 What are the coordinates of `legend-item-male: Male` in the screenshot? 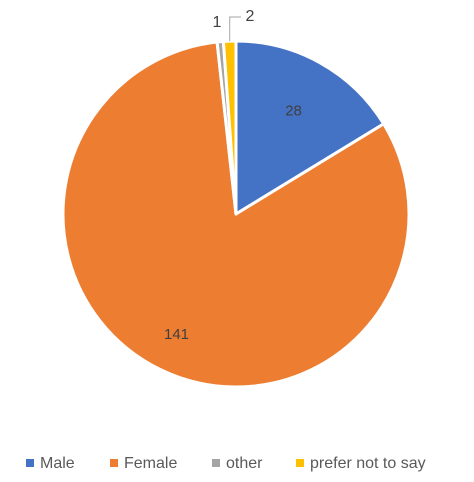 It's located at (50, 463).